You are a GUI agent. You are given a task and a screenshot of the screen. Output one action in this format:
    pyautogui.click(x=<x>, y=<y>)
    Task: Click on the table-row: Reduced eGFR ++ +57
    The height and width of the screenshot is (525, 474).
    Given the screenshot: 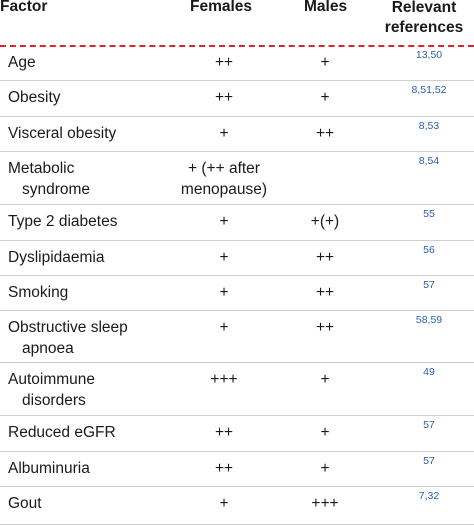 What is the action you would take?
    pyautogui.click(x=237, y=434)
    